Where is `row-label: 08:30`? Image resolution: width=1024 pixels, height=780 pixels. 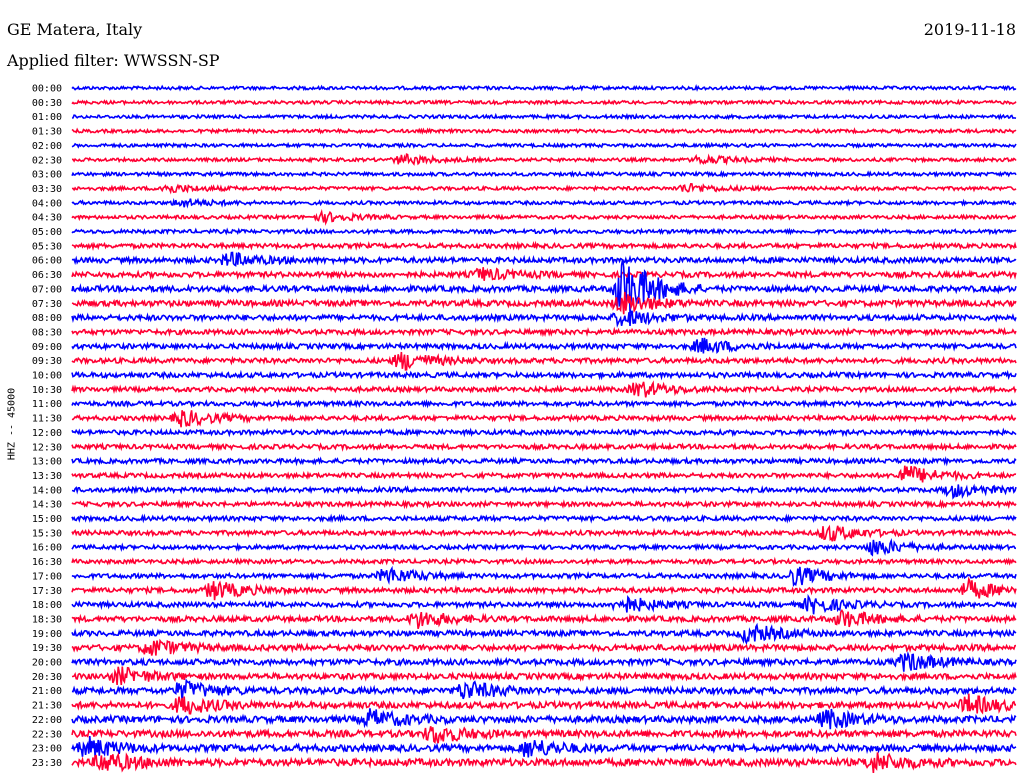 row-label: 08:30 is located at coordinates (47, 332).